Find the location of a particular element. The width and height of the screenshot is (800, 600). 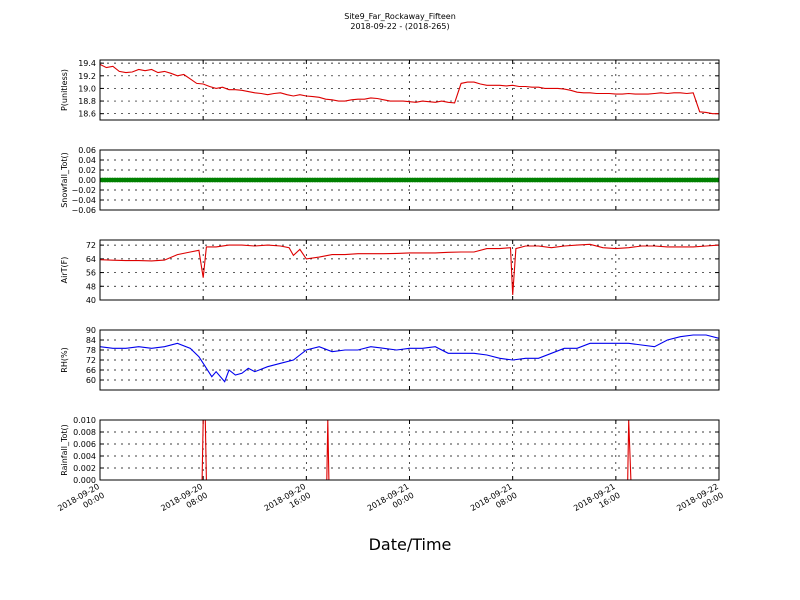

subplot-1: 18.6 18.8 19.0 19.2 19.4 P(unitless) is located at coordinates (390, 90).